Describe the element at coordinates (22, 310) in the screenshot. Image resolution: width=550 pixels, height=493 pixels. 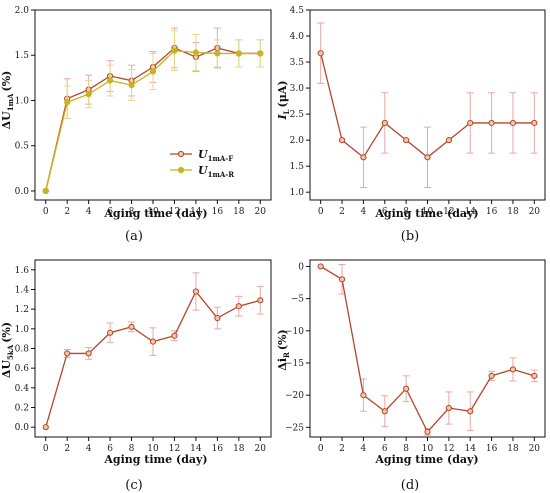
I see `y-tick-label: 1.2` at that location.